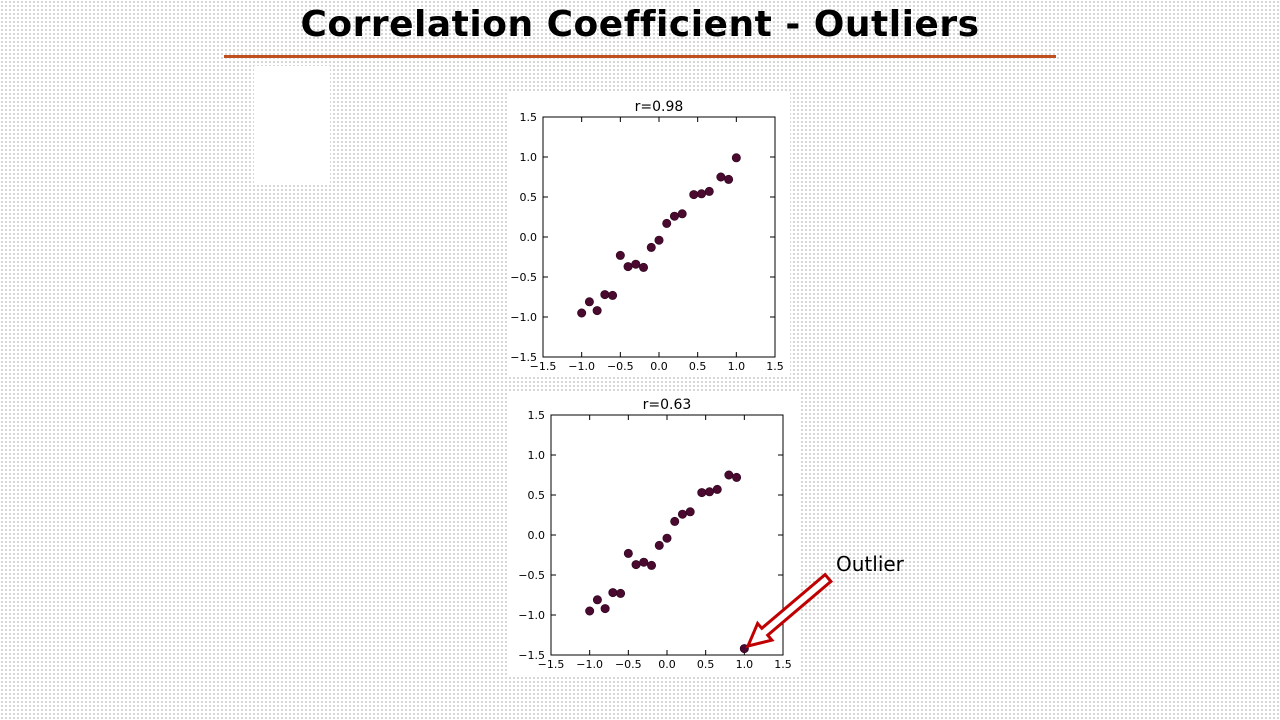  I want to click on chart-2-ytick-label: −1.0, so click(531, 615).